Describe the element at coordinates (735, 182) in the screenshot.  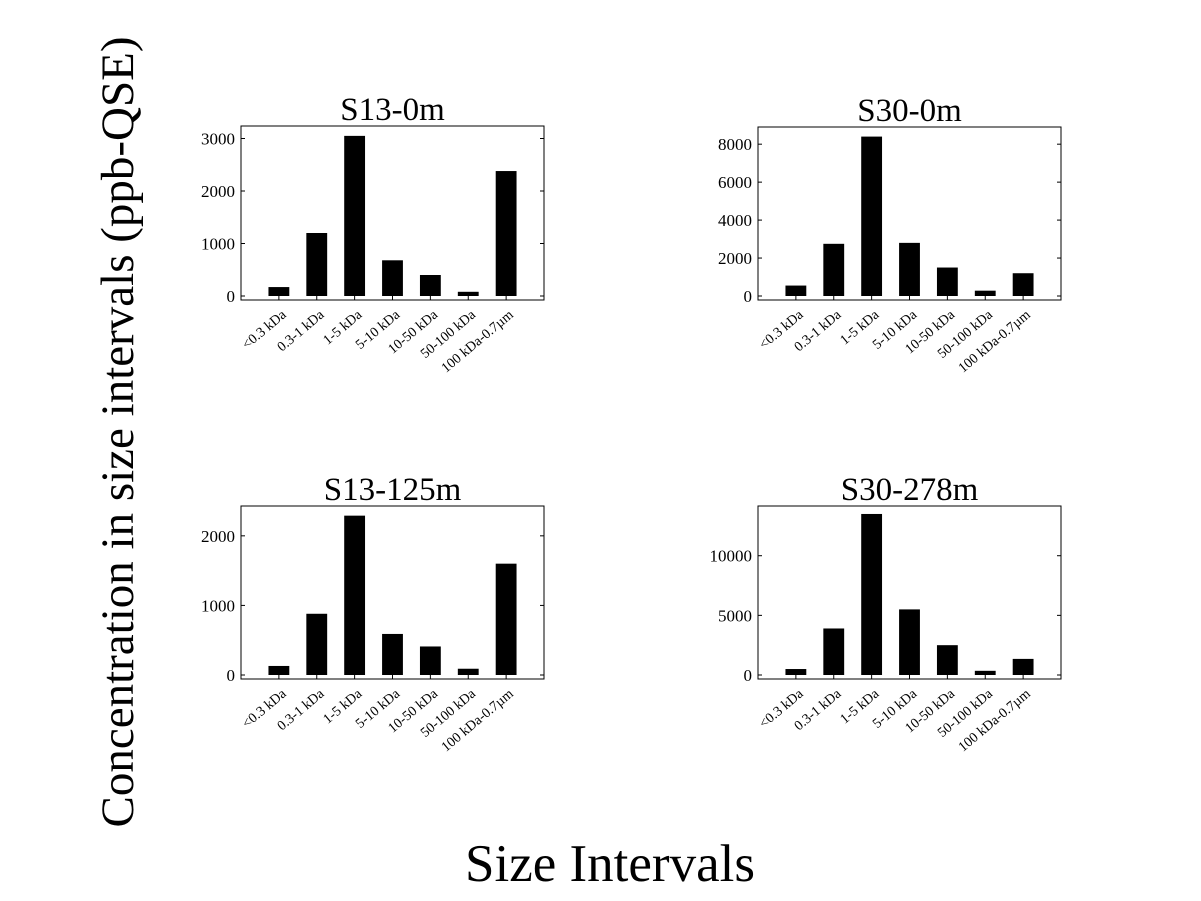
I see `y-tick-label: 6000` at that location.